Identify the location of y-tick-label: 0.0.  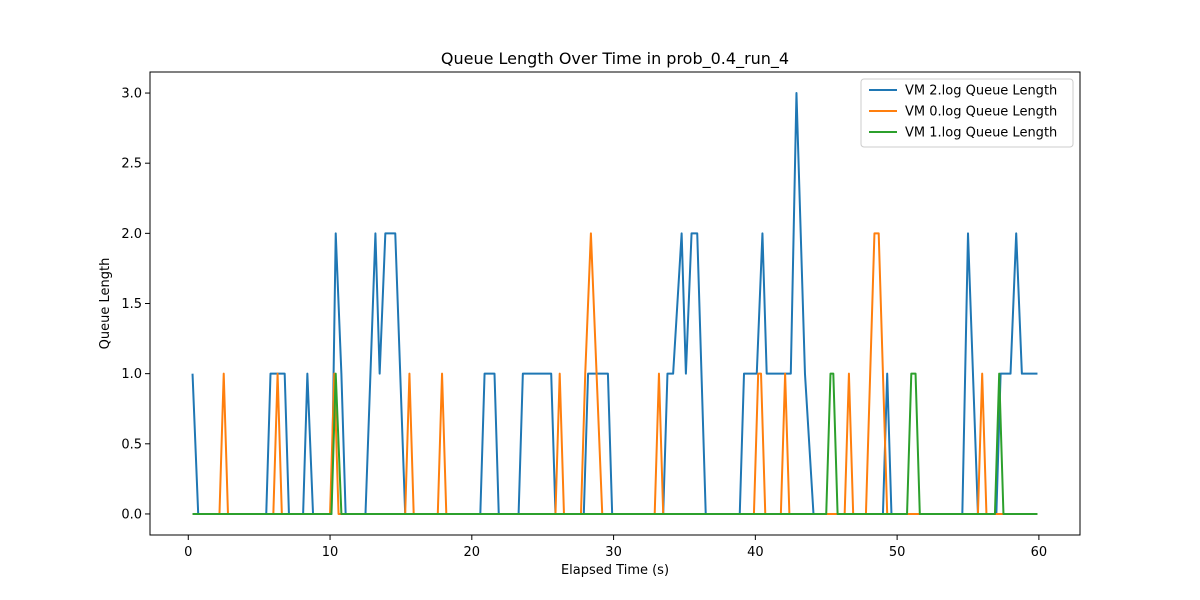
(131, 514).